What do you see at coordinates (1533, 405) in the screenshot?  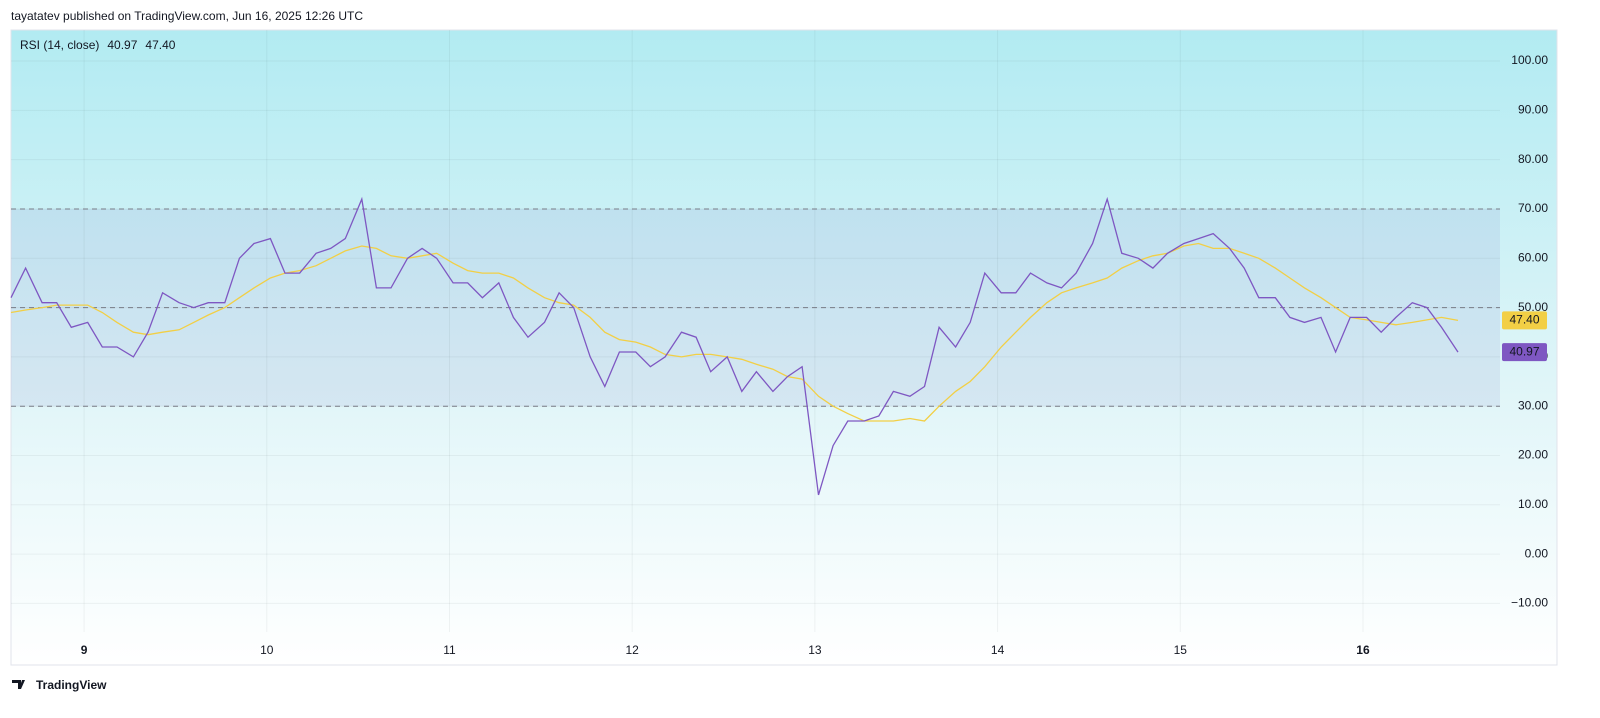 I see `y-tick-label: 30.00` at bounding box center [1533, 405].